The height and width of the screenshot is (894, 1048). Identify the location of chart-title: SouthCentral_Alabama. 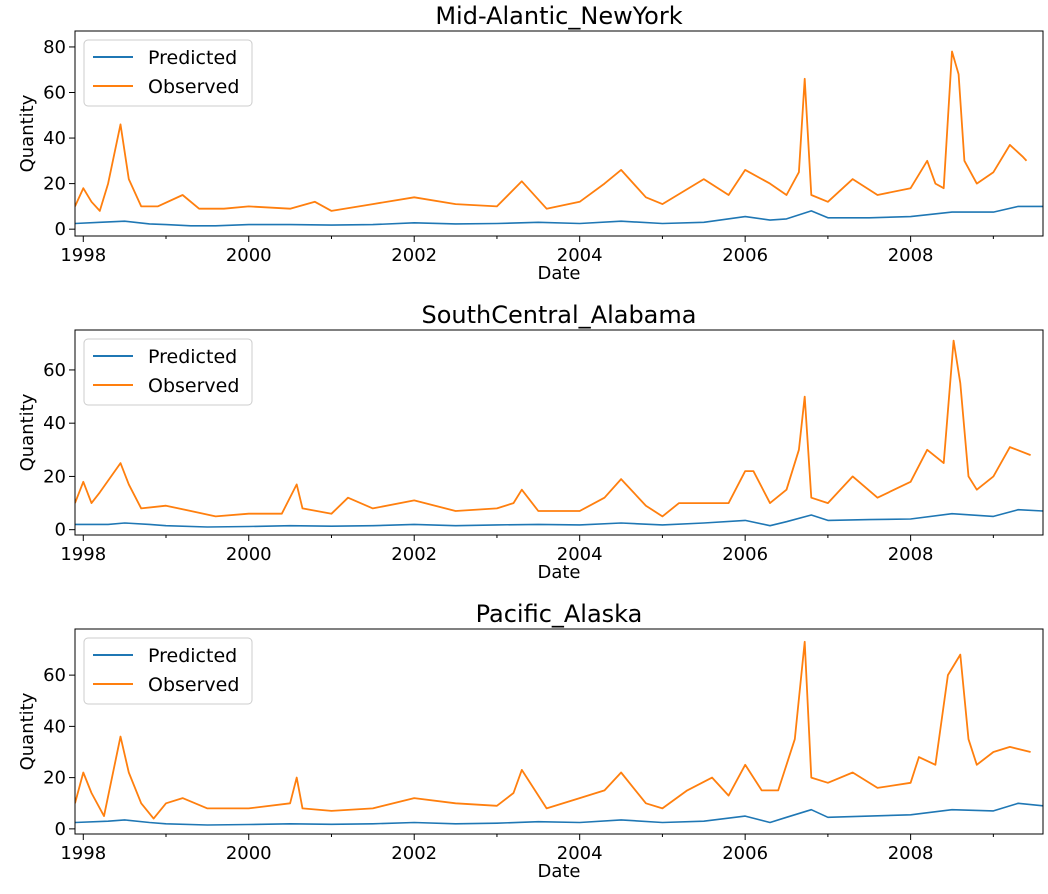
(559, 315).